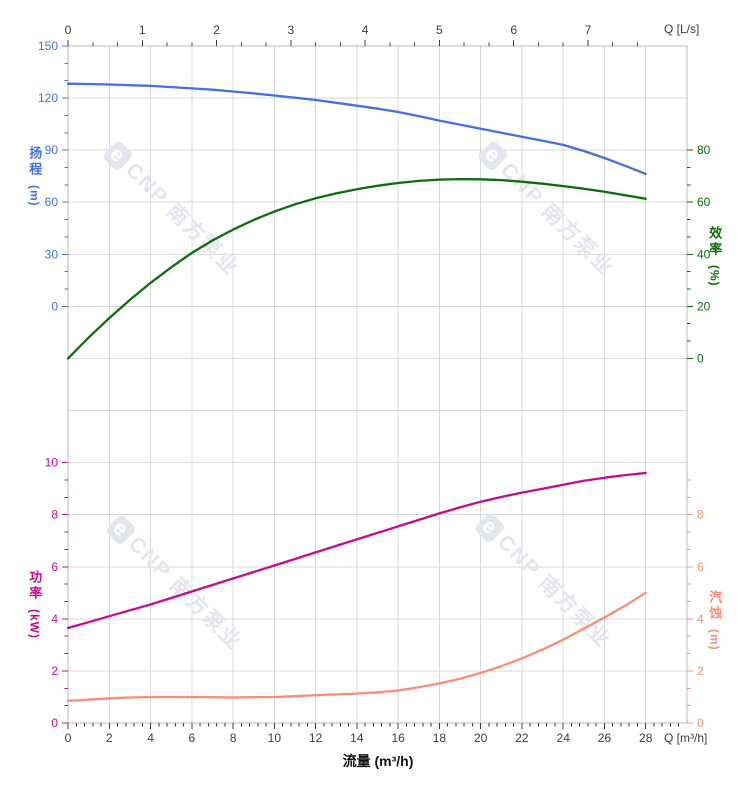 The height and width of the screenshot is (797, 752). I want to click on svg-text: 150, so click(48, 46).